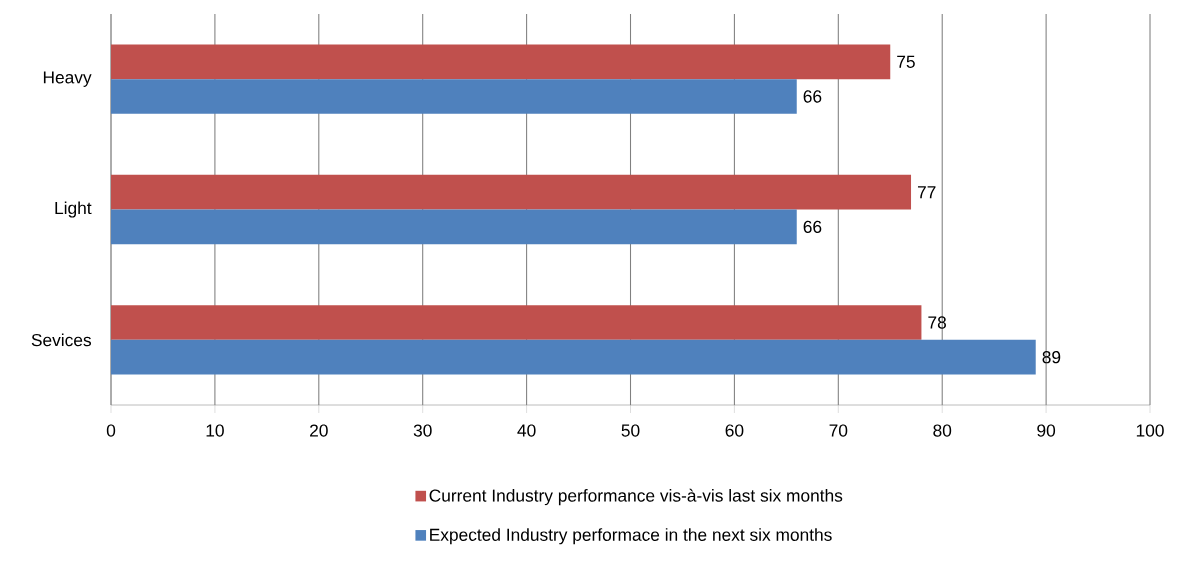  I want to click on x-tick-label: 50, so click(630, 430).